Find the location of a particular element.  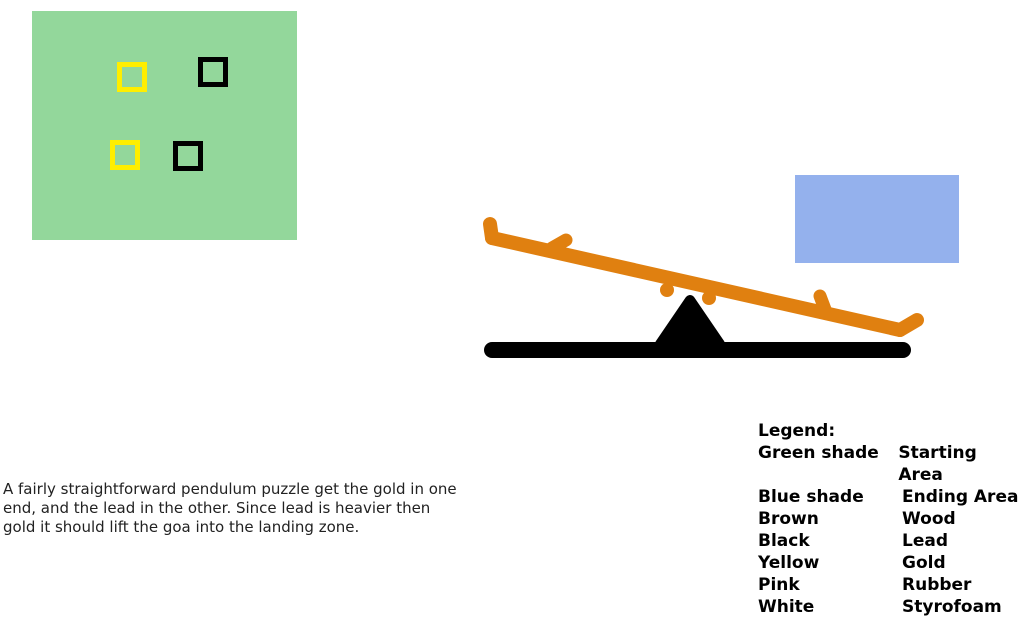

legend-color: Blue shade is located at coordinates (811, 497).